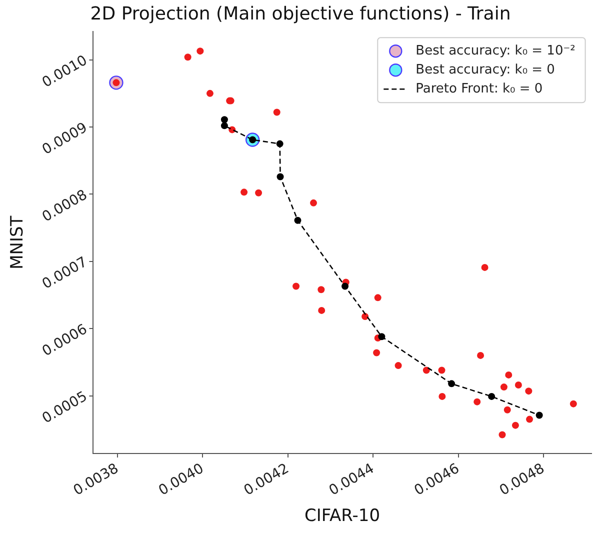  Describe the element at coordinates (342, 516) in the screenshot. I see `x-axis-title: CIFAR-10` at that location.